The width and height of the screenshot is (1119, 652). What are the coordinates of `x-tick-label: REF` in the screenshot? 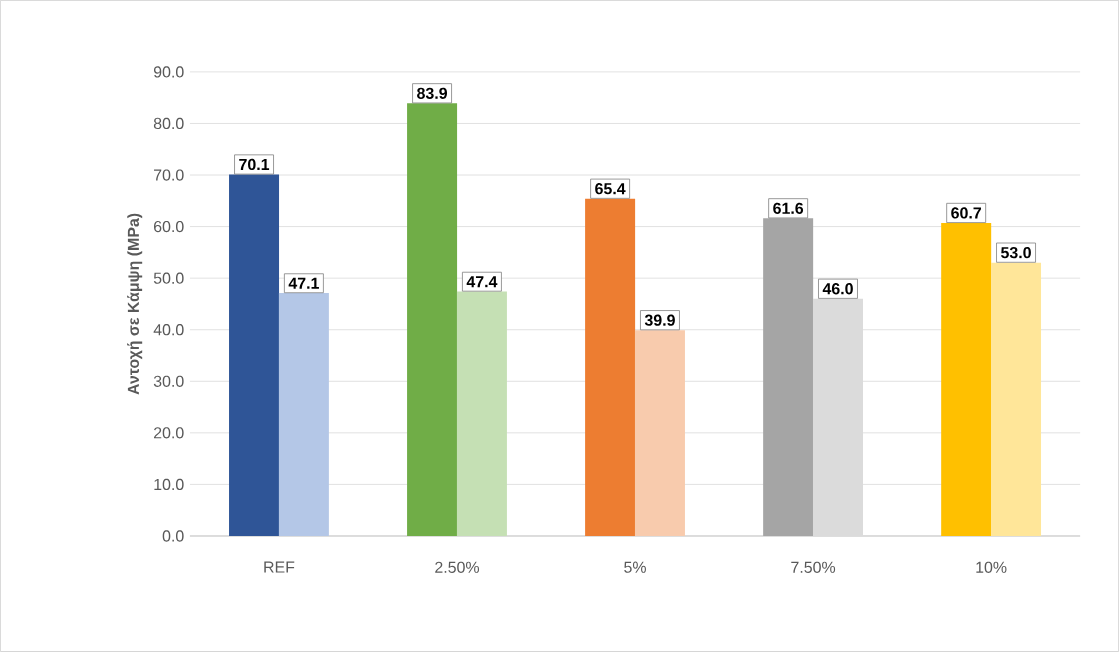 It's located at (279, 567).